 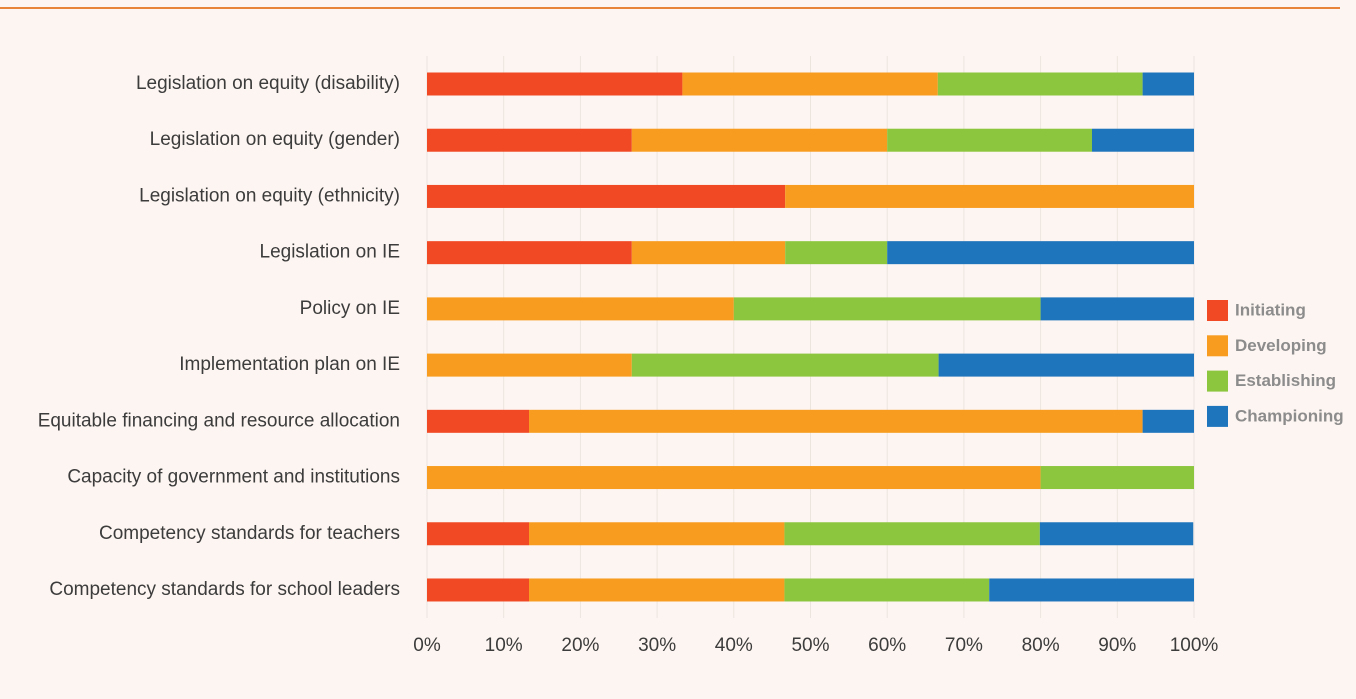 I want to click on x-tick-label: 50%, so click(x=810, y=645).